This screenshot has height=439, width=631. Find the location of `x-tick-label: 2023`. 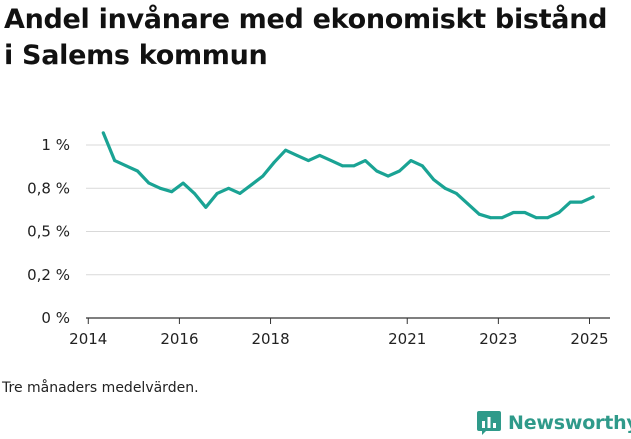

x-tick-label: 2023 is located at coordinates (498, 339).